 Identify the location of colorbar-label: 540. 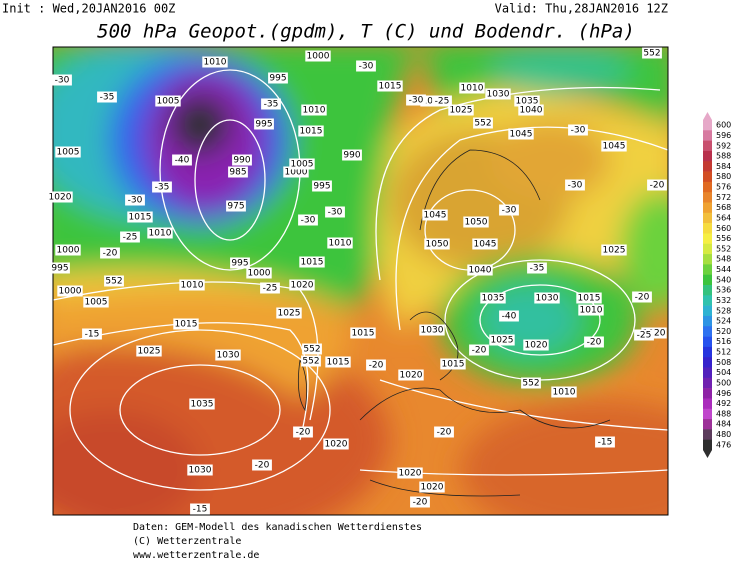
(723, 279).